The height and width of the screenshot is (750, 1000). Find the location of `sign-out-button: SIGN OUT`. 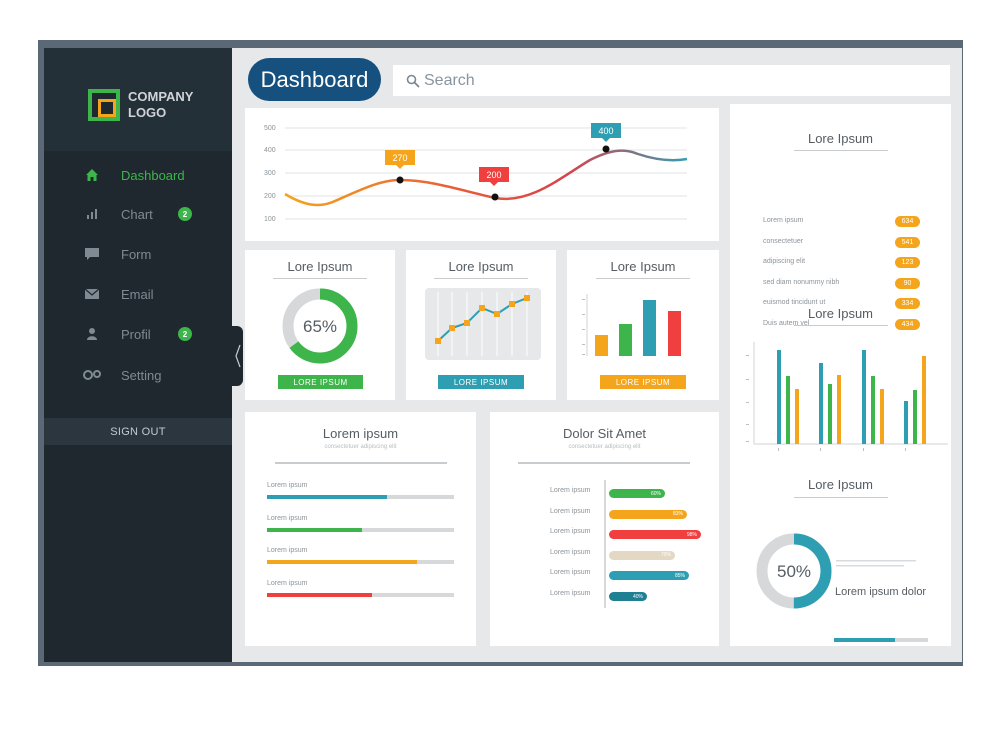

sign-out-button: SIGN OUT is located at coordinates (138, 431).